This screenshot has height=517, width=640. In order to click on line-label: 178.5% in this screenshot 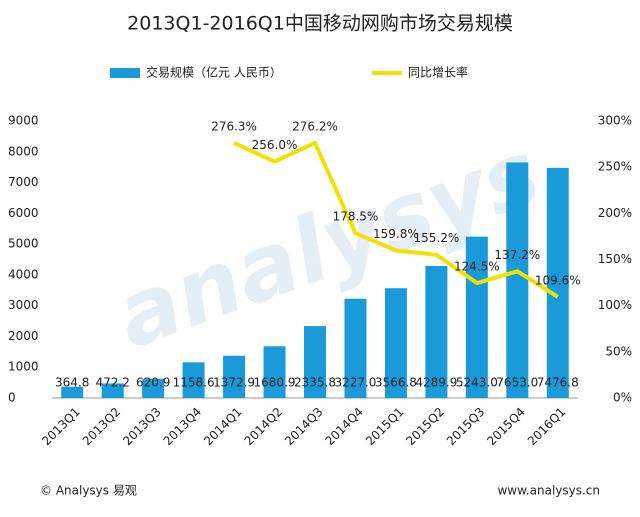, I will do `click(356, 217)`.